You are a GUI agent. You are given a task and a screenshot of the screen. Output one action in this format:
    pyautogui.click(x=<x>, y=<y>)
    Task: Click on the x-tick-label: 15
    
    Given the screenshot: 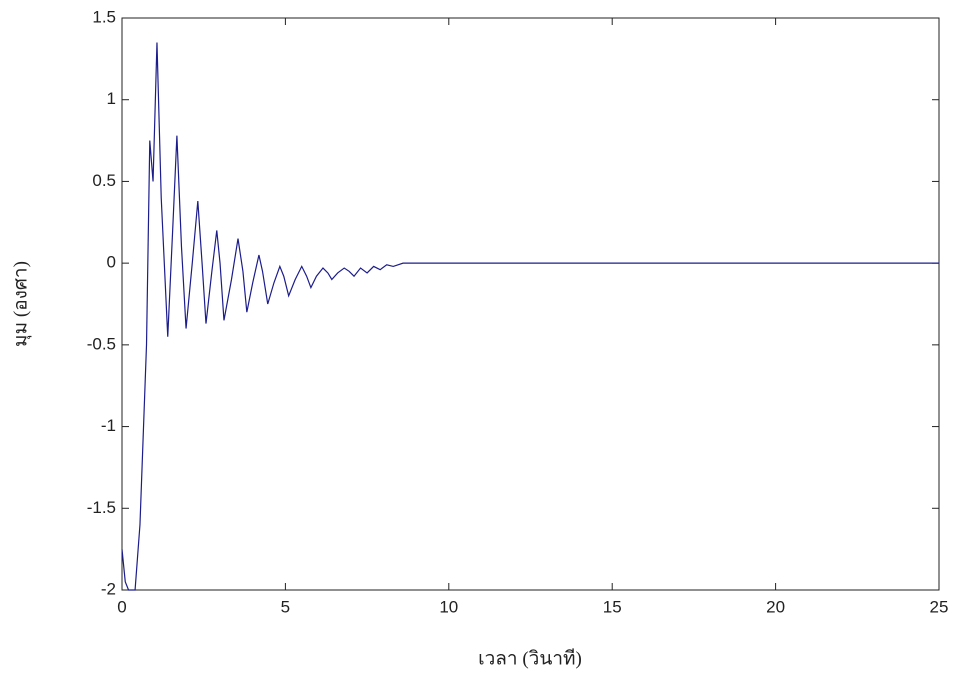 What is the action you would take?
    pyautogui.click(x=612, y=606)
    